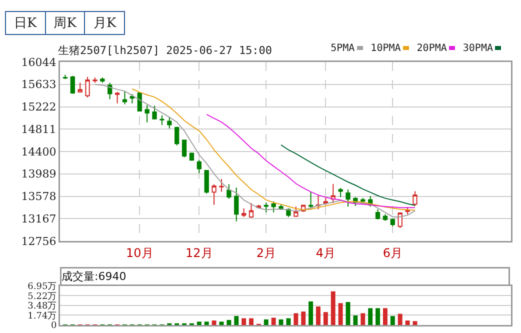  I want to click on text: 日K, so click(26, 23).